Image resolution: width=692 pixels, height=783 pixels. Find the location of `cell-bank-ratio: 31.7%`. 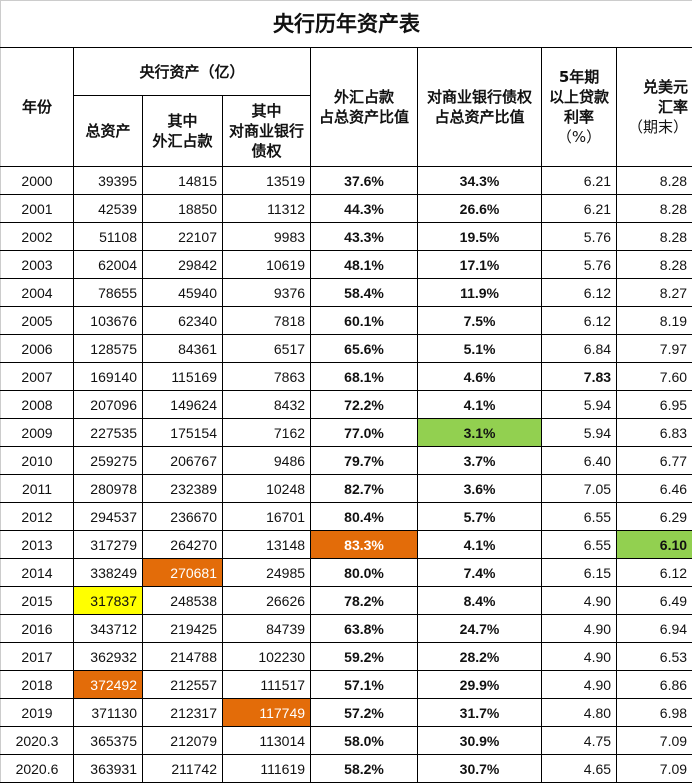

cell-bank-ratio: 31.7% is located at coordinates (480, 712).